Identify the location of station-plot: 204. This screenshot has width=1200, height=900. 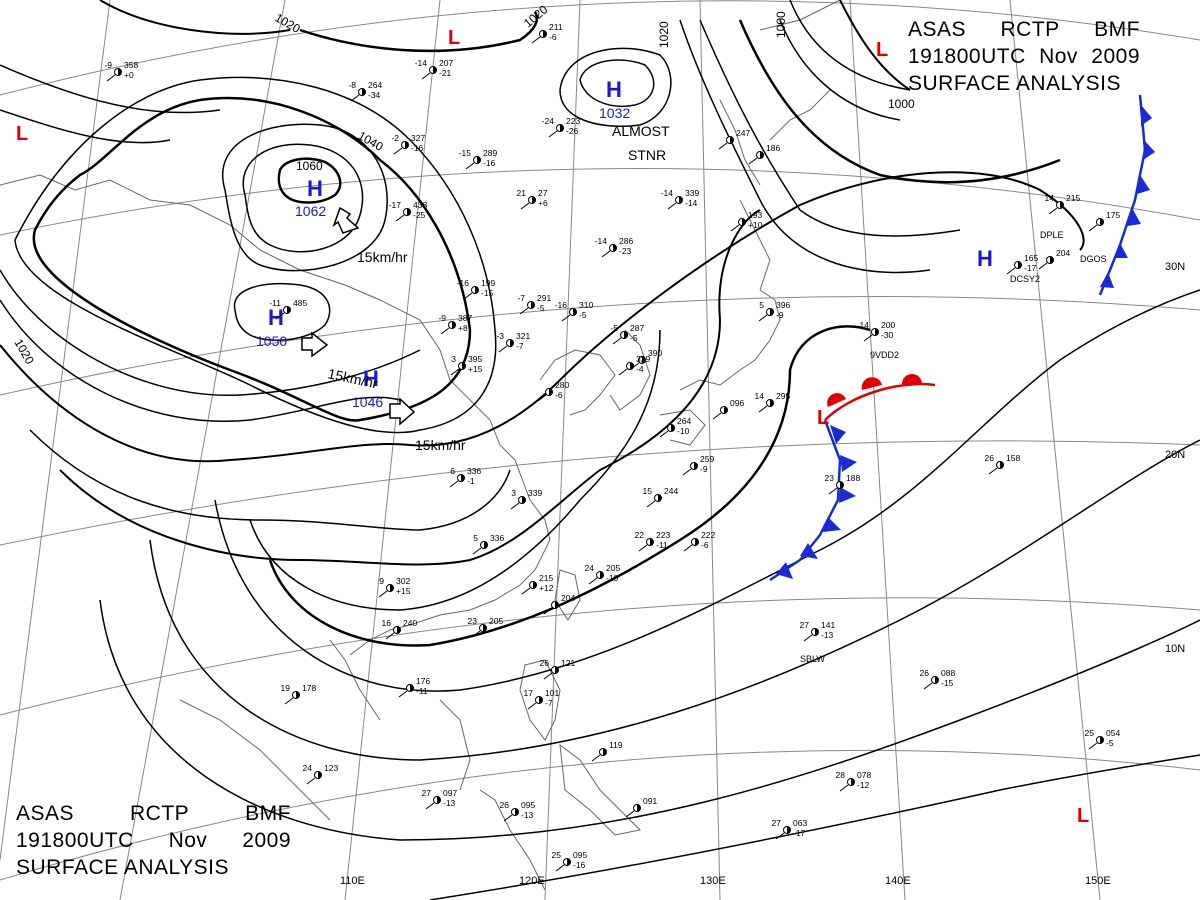
(559, 604).